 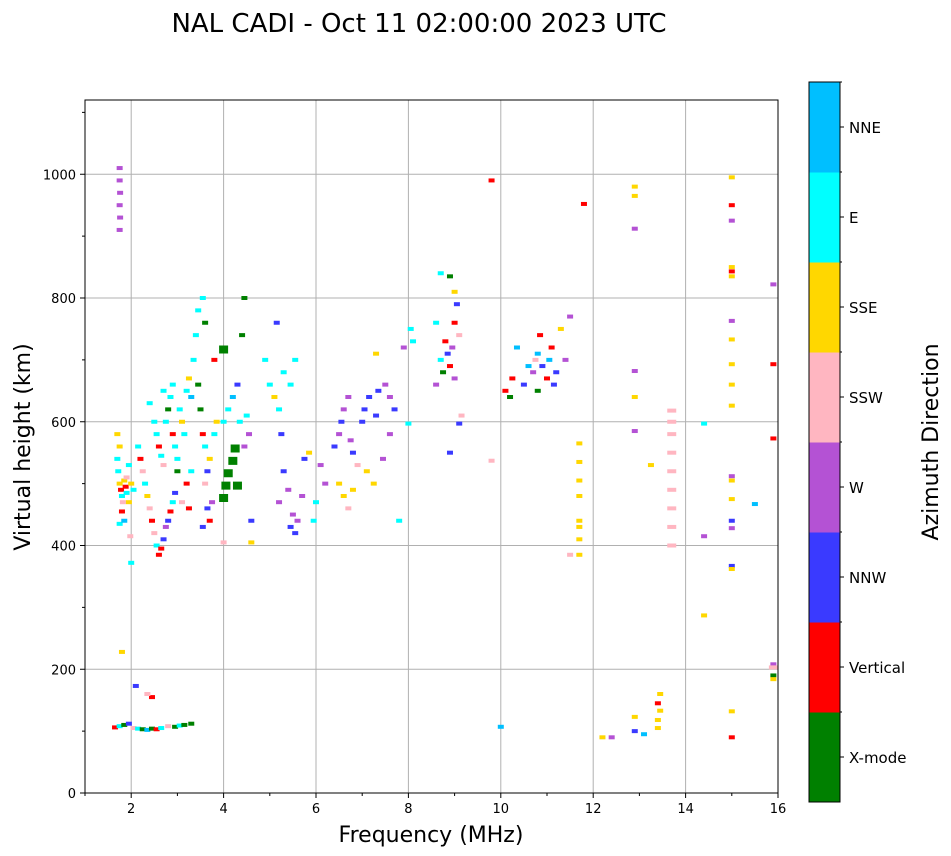 What do you see at coordinates (877, 758) in the screenshot?
I see `colorbar-label-x-mode: X-mode` at bounding box center [877, 758].